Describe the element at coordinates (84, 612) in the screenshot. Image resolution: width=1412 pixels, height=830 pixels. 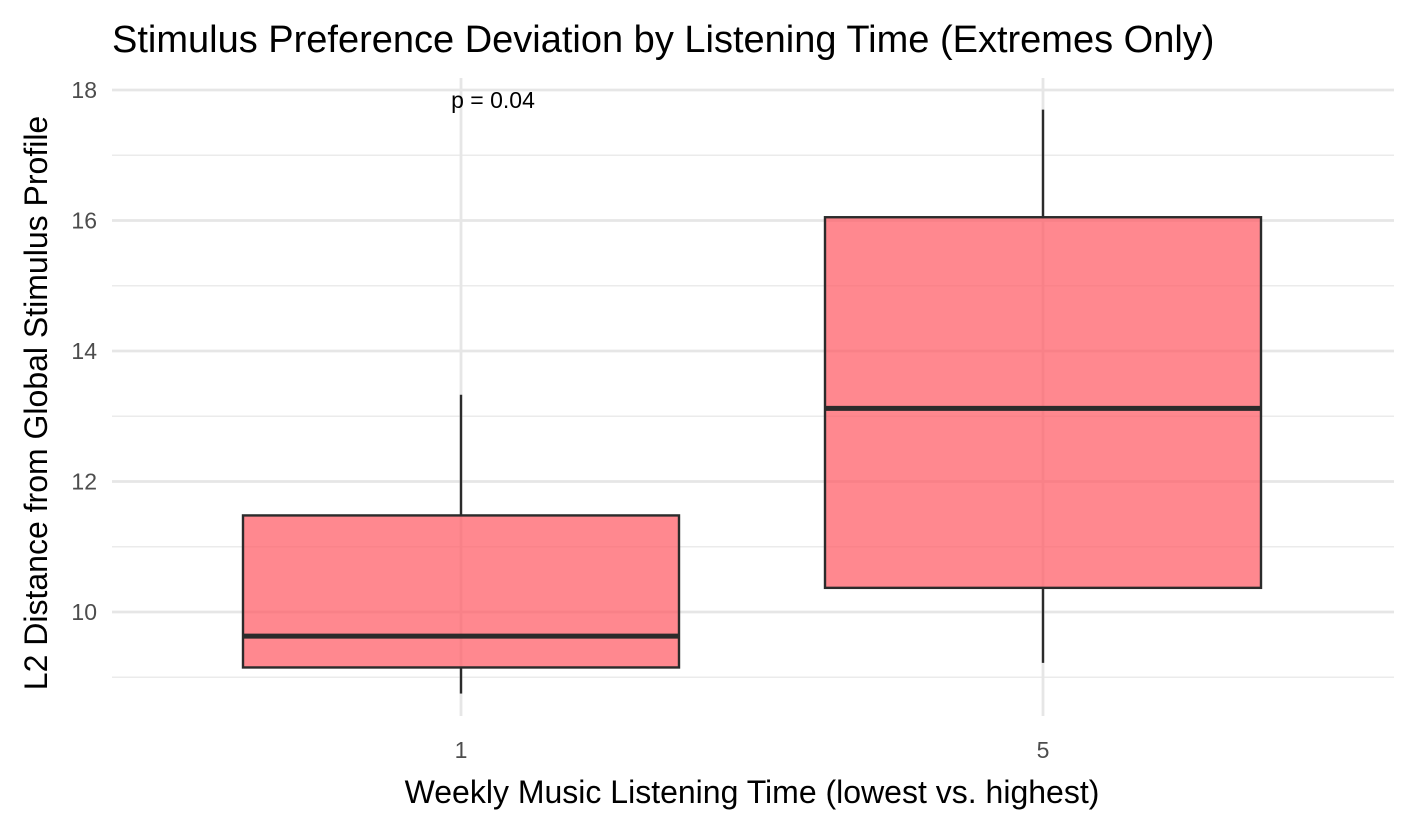
I see `y-tick-label: 10` at that location.